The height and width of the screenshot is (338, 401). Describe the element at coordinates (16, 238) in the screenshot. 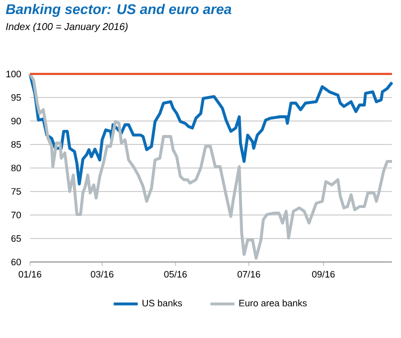

I see `y-tick-label: 65` at that location.